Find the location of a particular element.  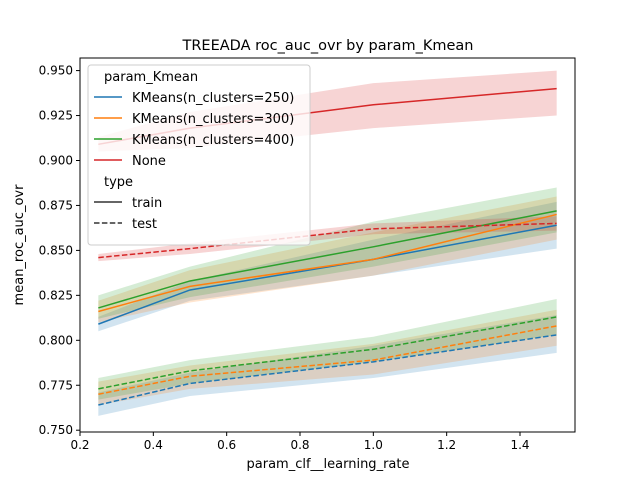

chart-title: TREEADA roc_auc_ovr by param_Kmean is located at coordinates (327, 46).